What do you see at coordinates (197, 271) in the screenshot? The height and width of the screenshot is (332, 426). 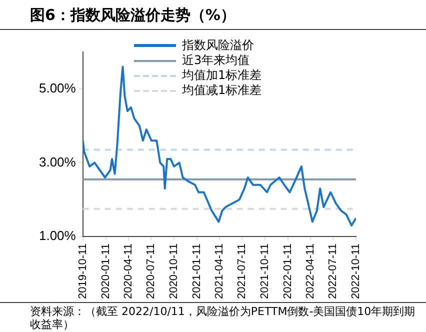 I see `x-tick-label: 2021-01-11` at bounding box center [197, 271].